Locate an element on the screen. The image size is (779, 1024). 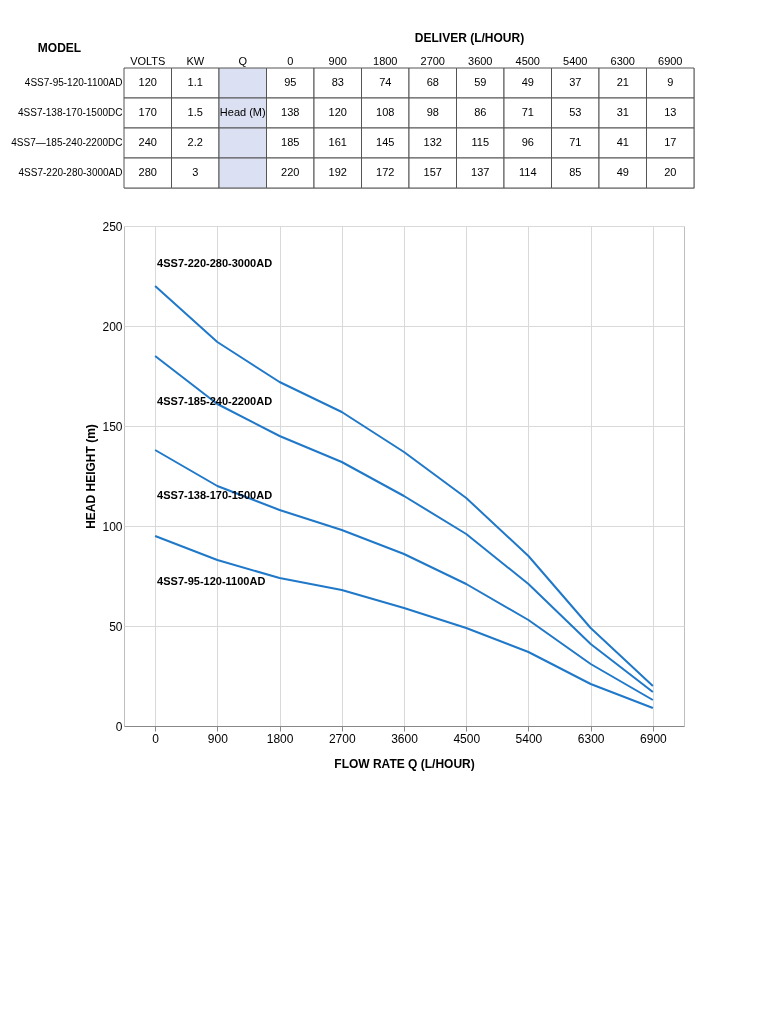
data-label: 137 is located at coordinates (480, 172).